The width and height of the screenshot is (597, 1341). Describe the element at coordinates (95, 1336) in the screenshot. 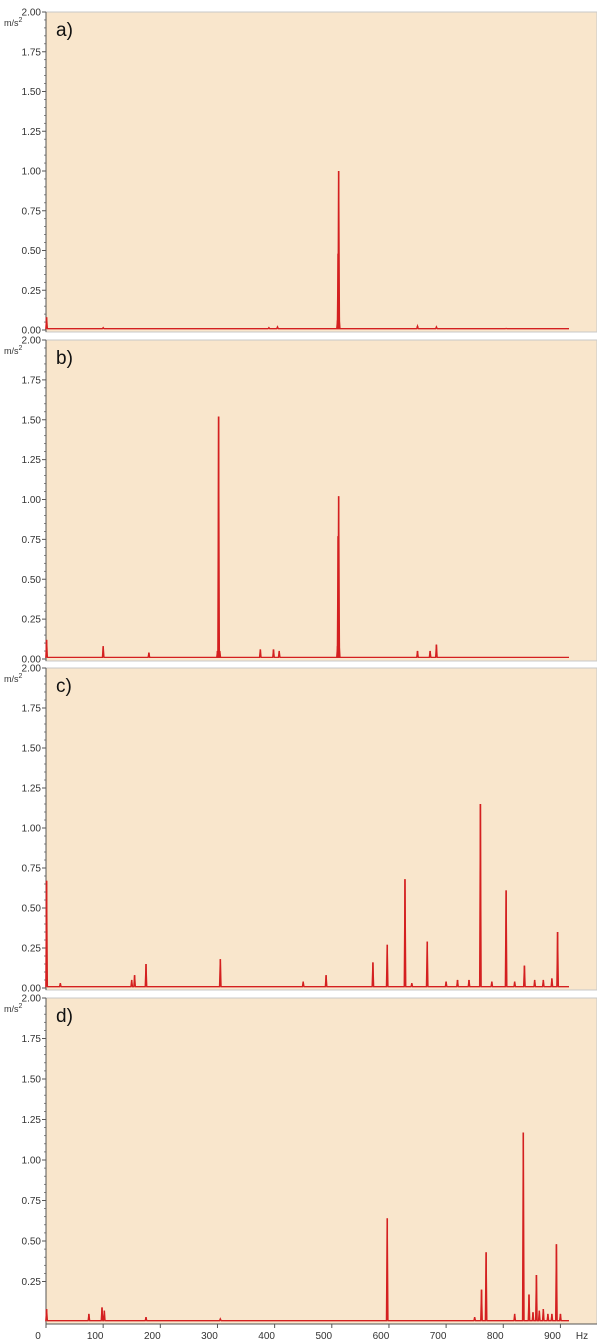

I see `x-tick-label: 100` at that location.